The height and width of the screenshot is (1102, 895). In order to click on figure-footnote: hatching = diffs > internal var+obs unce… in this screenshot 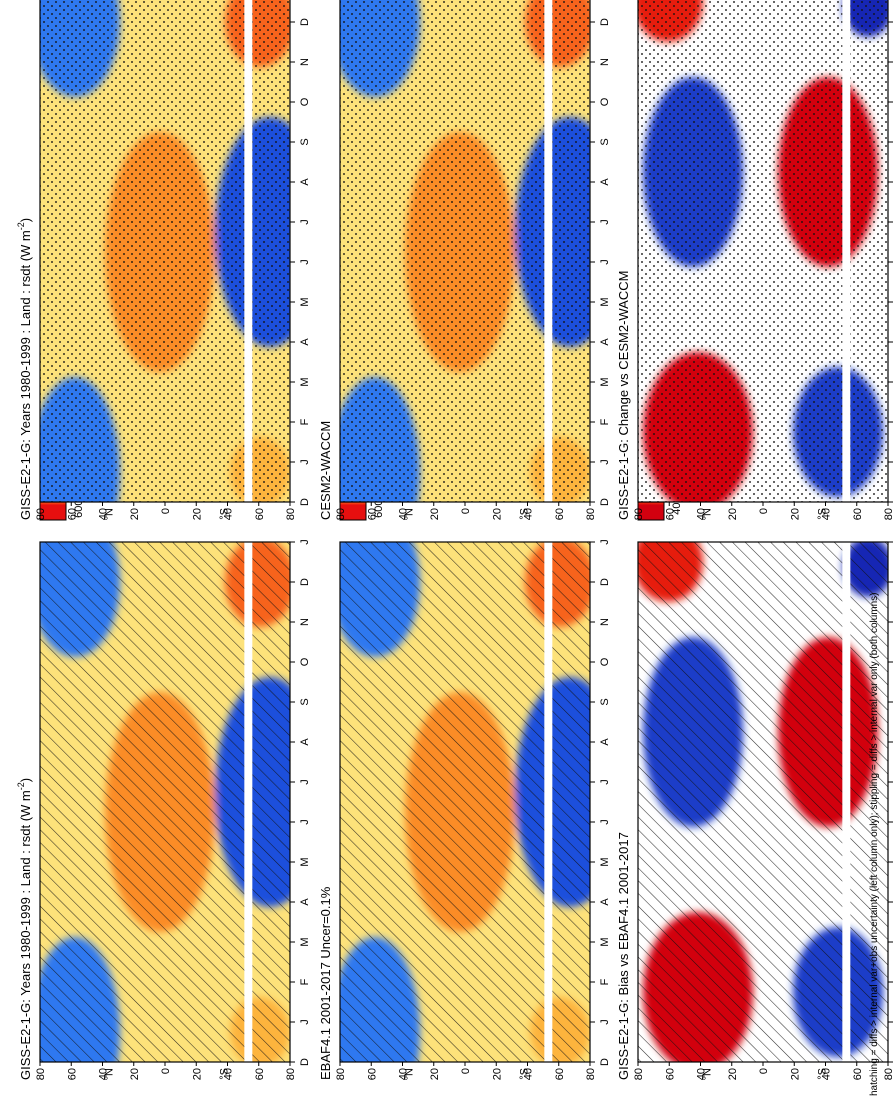, I will do `click(874, 844)`.